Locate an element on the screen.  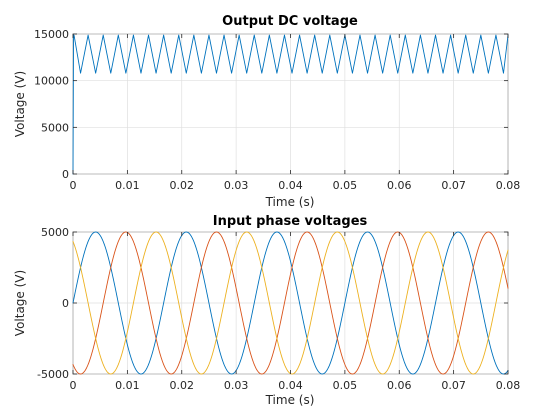
output-dc-voltage-y-tick-label: 0 is located at coordinates (65, 174).